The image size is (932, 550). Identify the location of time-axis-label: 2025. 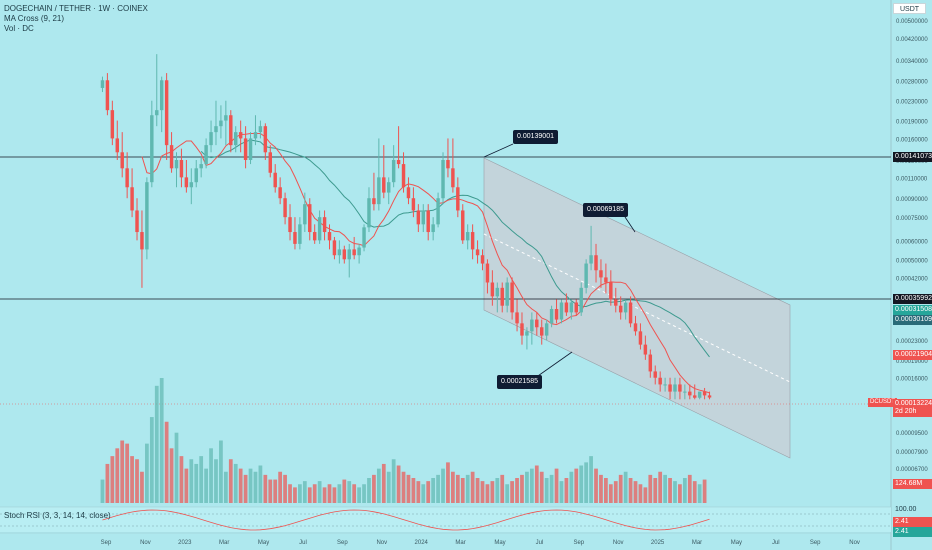
(658, 543).